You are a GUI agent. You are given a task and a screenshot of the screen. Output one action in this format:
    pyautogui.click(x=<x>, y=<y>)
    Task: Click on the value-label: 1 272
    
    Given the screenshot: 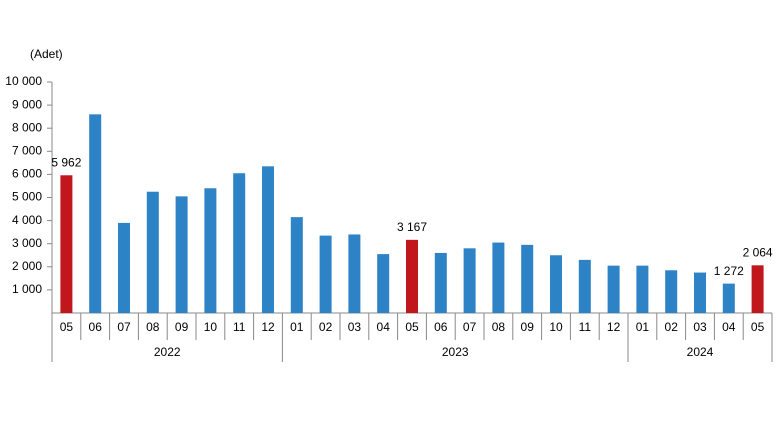 What is the action you would take?
    pyautogui.click(x=729, y=271)
    